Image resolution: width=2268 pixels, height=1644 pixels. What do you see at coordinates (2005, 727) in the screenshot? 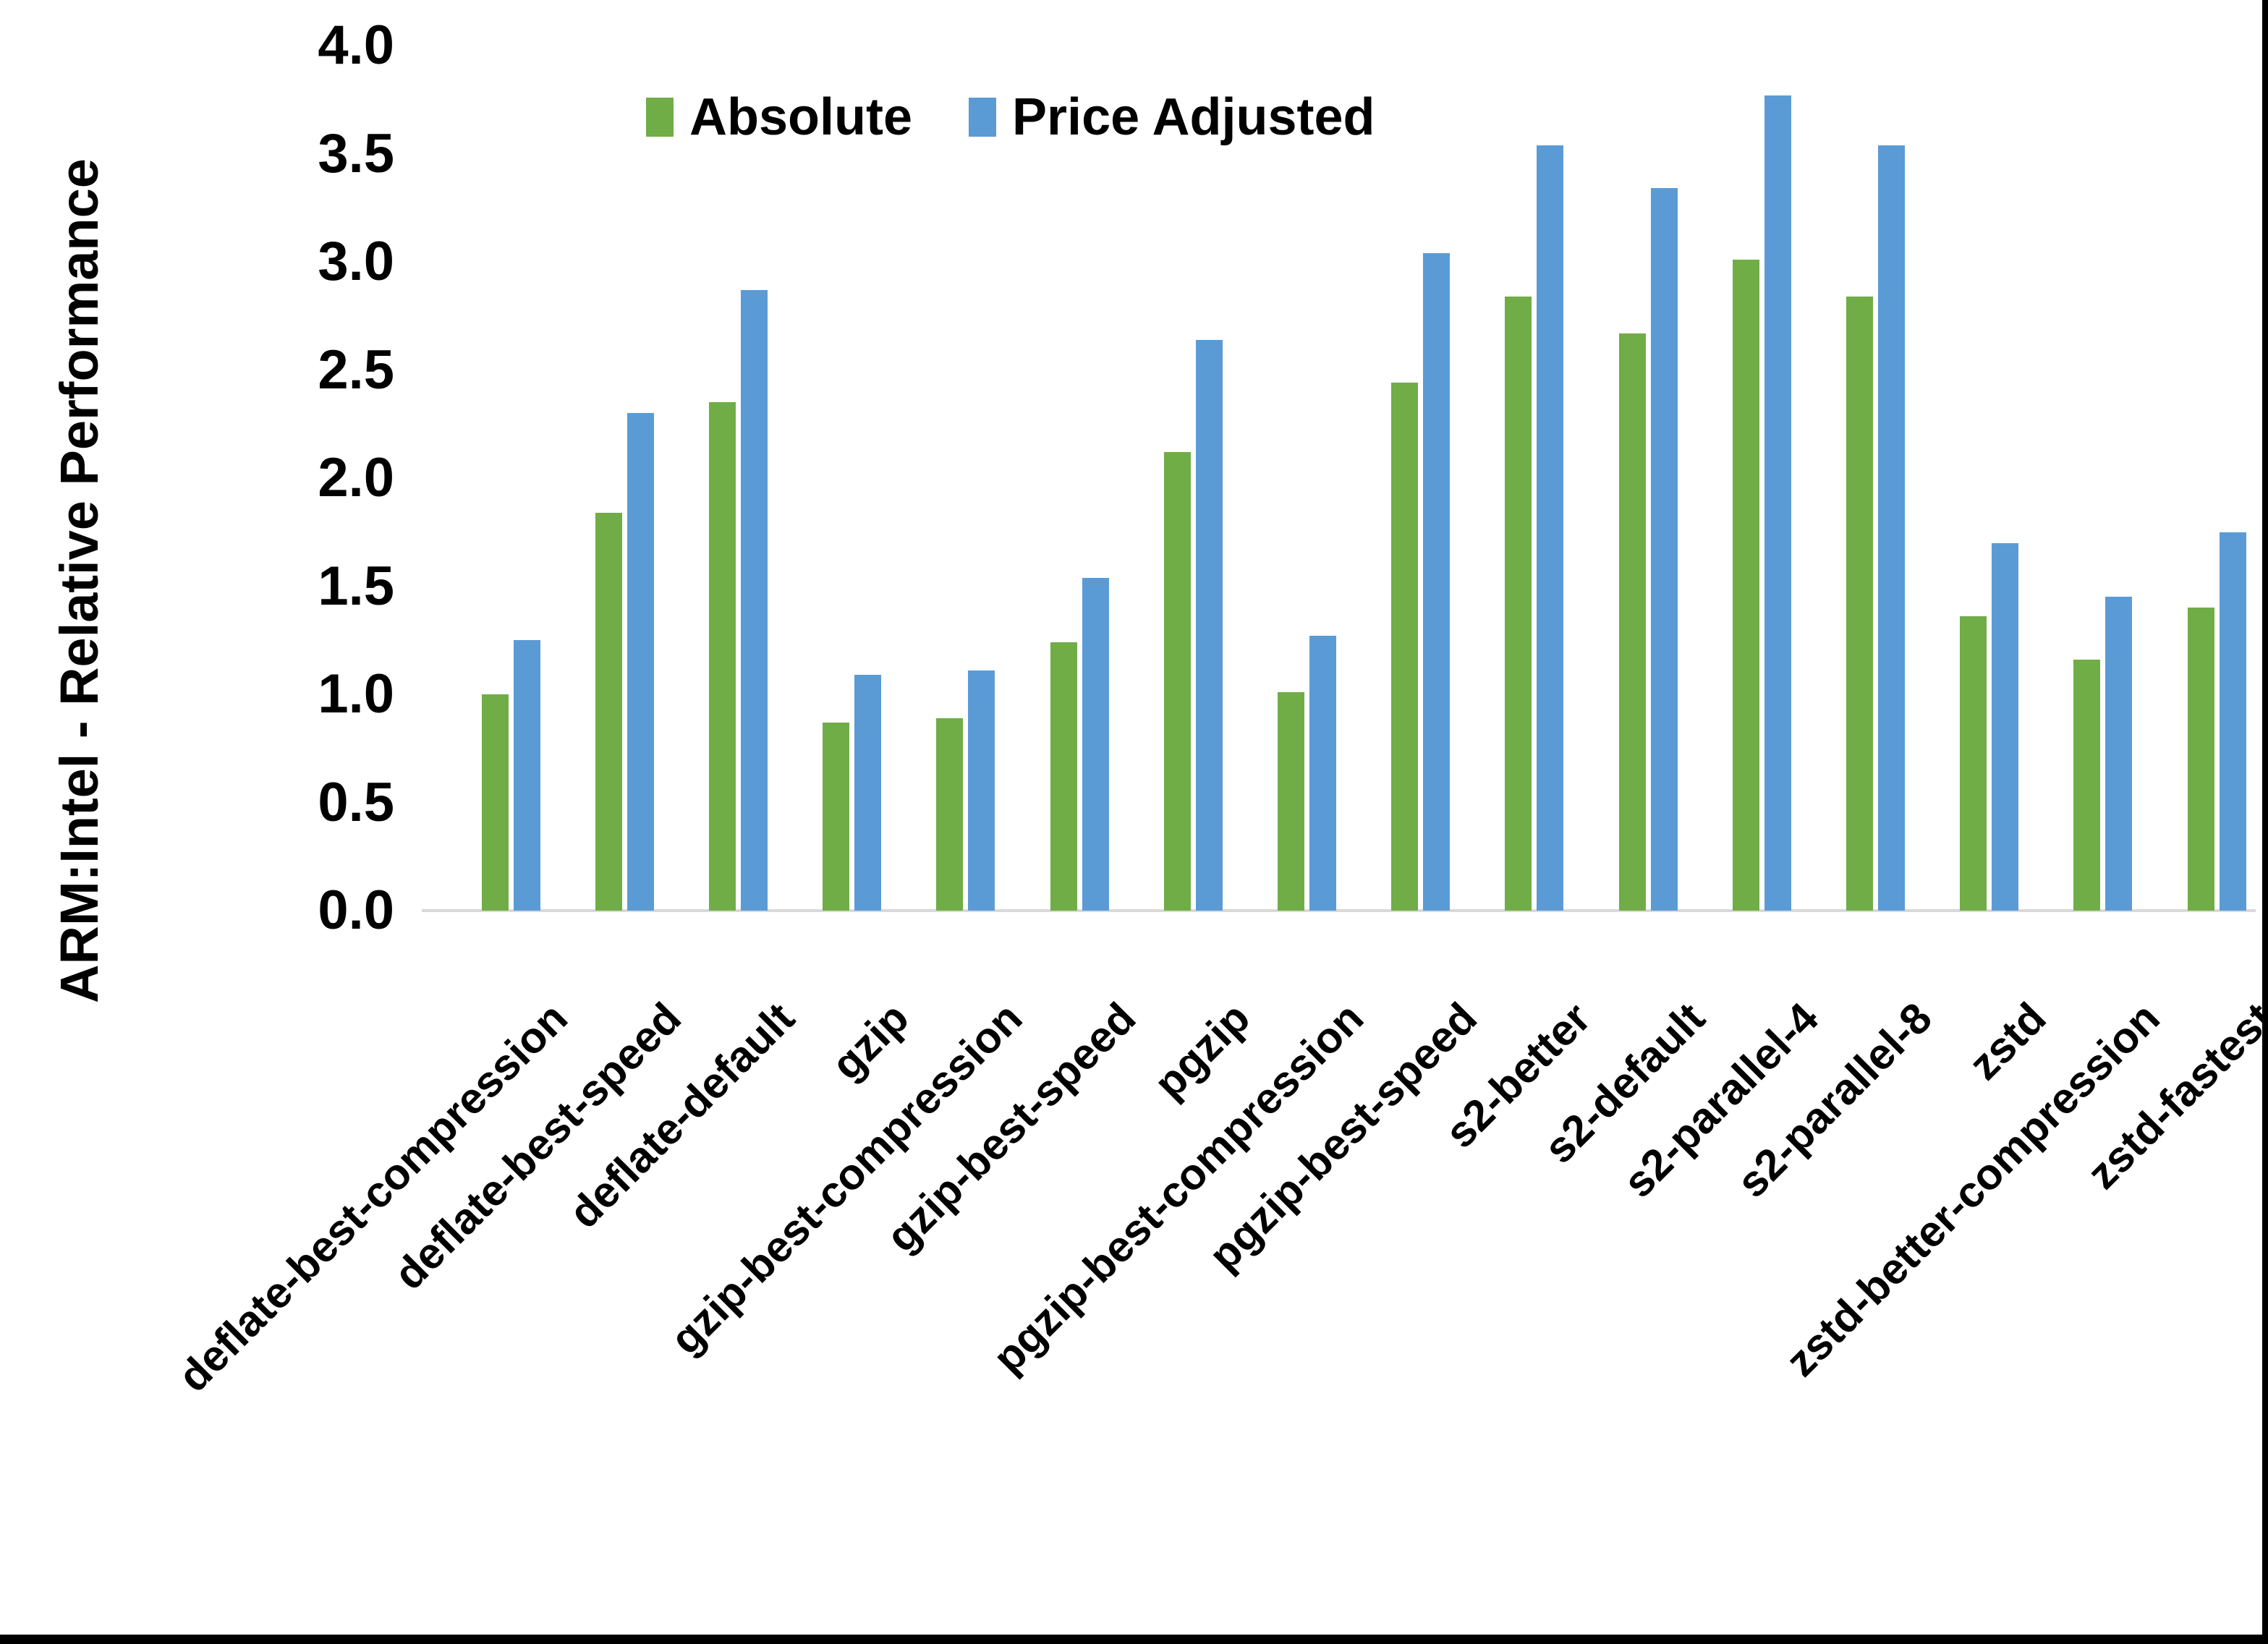
I see `bar-price-adjusted-zstd` at bounding box center [2005, 727].